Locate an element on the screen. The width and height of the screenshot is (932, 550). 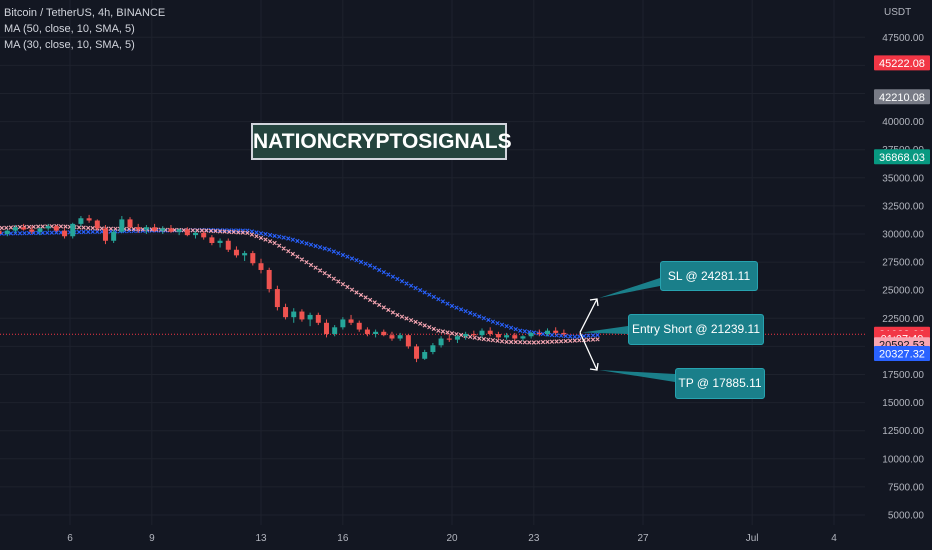
x-tick-label: 9 is located at coordinates (152, 538).